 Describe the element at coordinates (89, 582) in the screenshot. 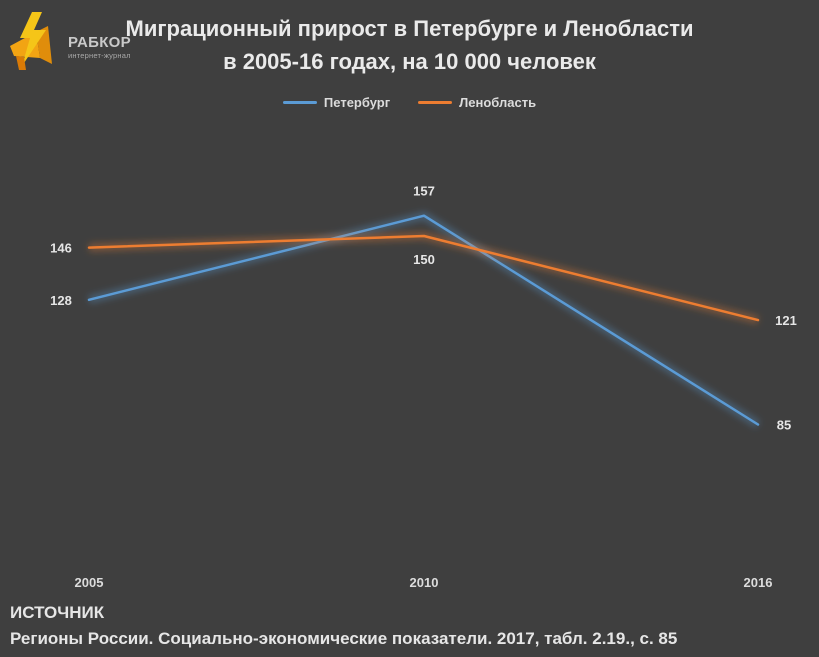

I see `x-tick-label-0: 2005` at that location.